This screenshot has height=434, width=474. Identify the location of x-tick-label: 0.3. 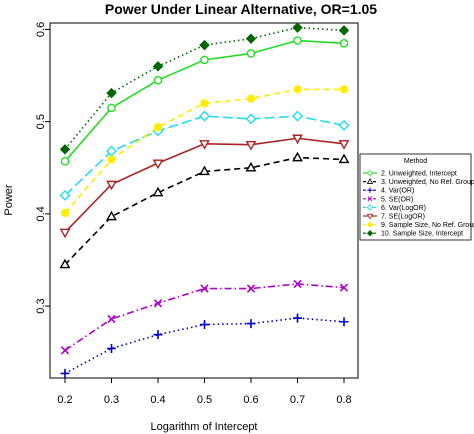
(111, 400).